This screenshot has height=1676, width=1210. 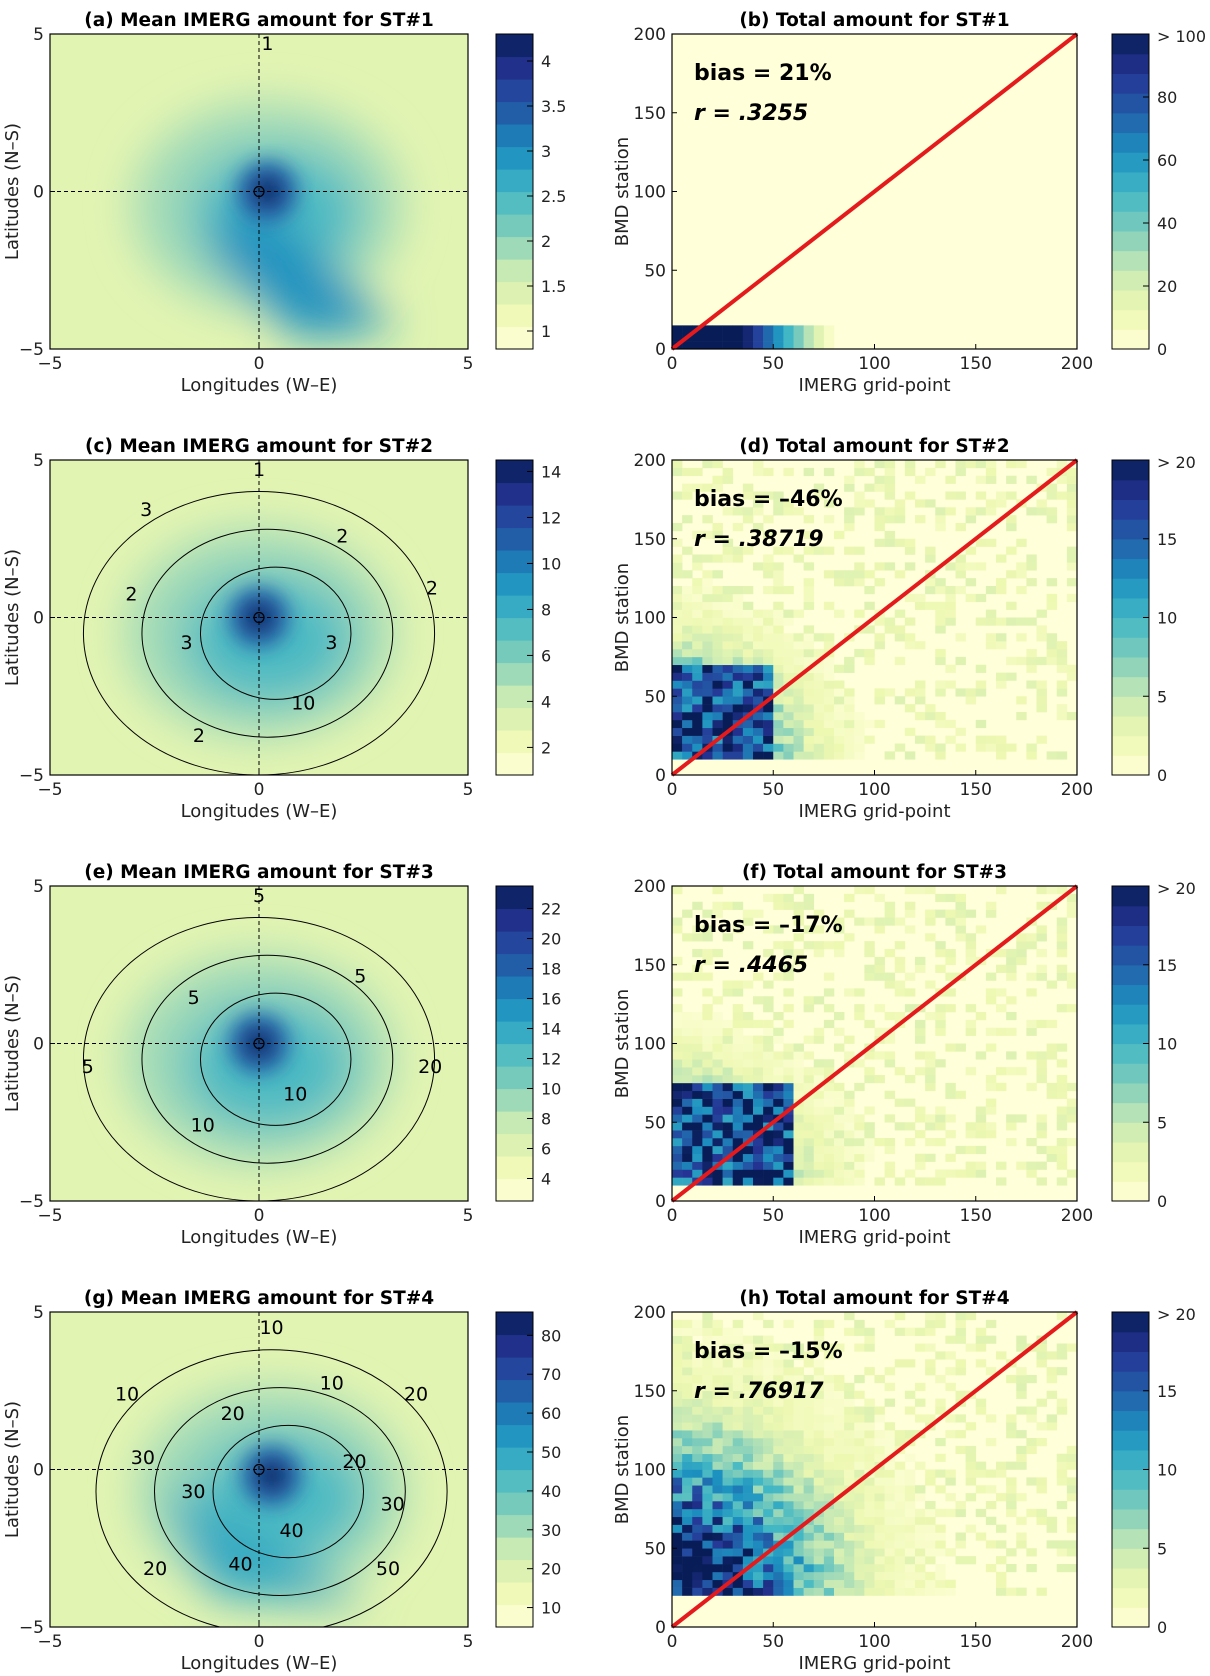 I want to click on x-tick-label: 100, so click(x=874, y=1642).